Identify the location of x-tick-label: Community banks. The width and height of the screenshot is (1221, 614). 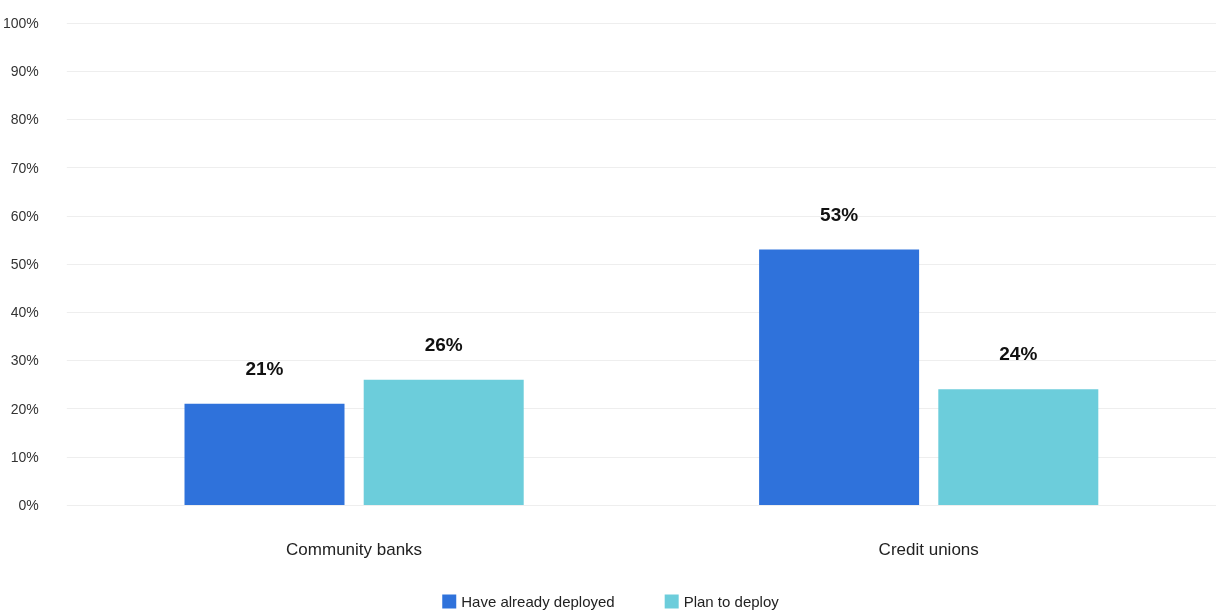
(354, 549).